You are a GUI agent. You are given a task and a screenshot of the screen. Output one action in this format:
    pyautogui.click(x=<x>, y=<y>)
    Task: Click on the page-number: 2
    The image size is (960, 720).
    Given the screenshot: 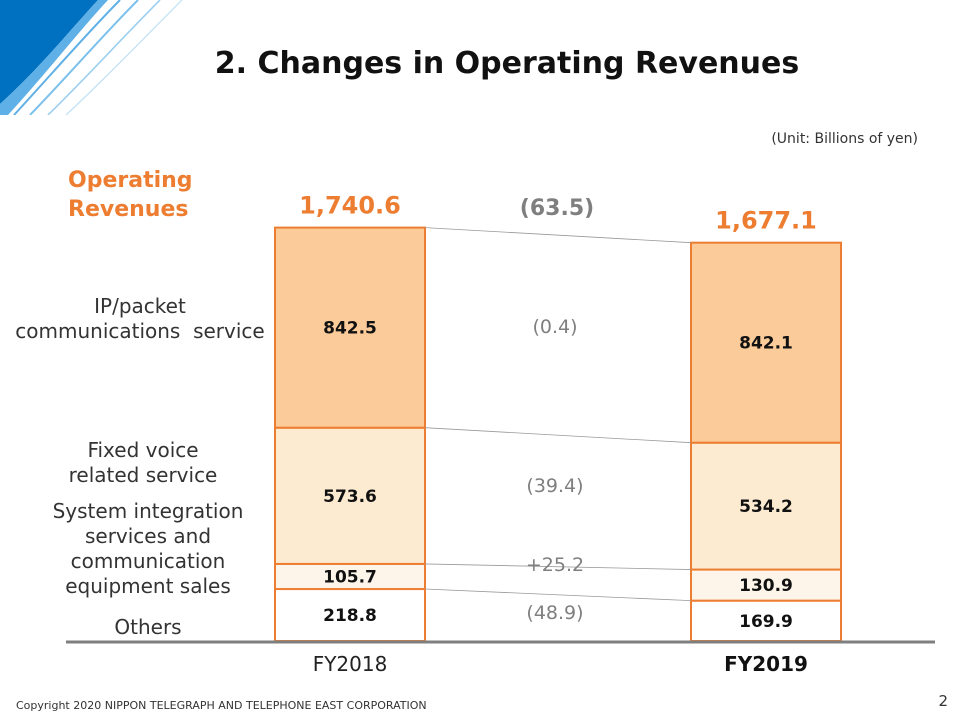 What is the action you would take?
    pyautogui.click(x=943, y=701)
    